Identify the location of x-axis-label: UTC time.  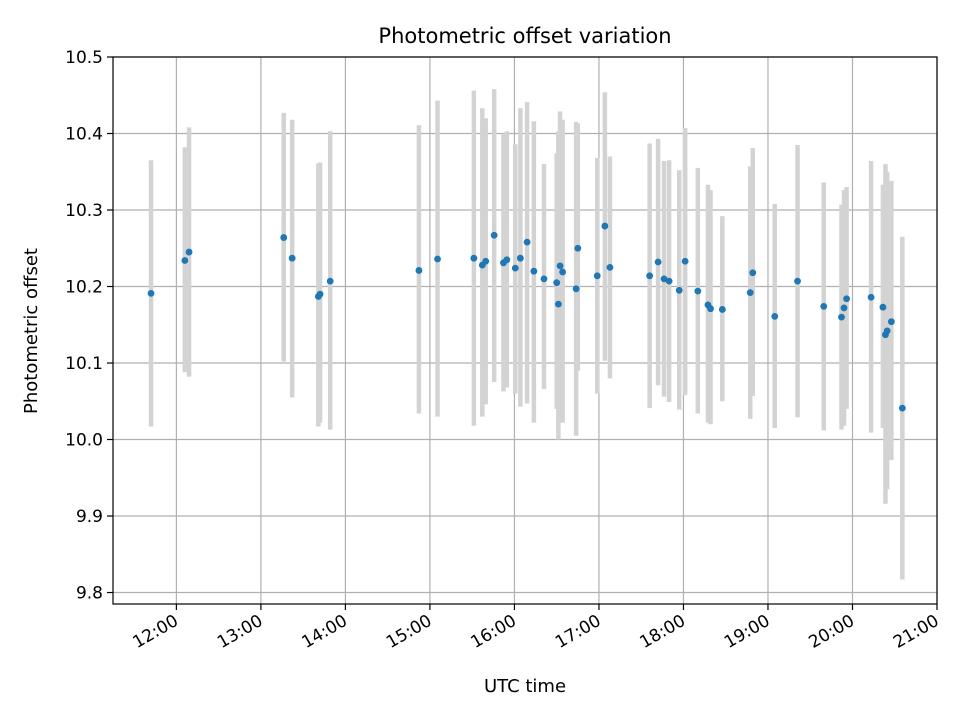
(525, 686).